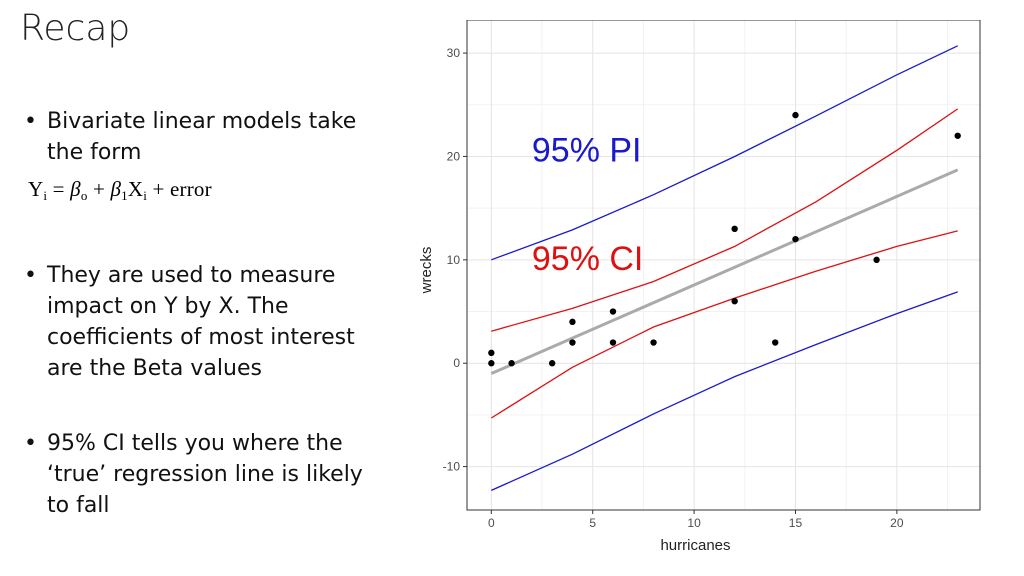  Describe the element at coordinates (99, 189) in the screenshot. I see `formula-plus: +` at that location.